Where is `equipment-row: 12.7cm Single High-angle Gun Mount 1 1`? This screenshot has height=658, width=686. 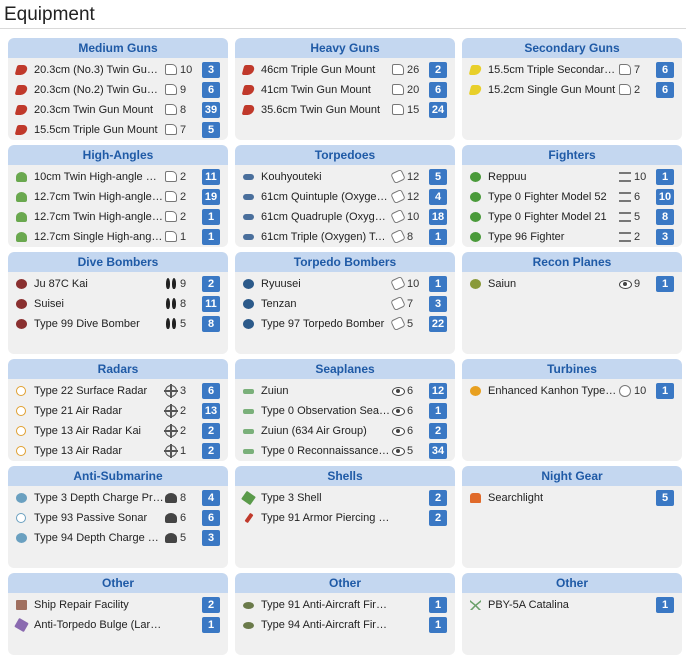 equipment-row: 12.7cm Single High-angle Gun Mount 1 1 is located at coordinates (118, 237).